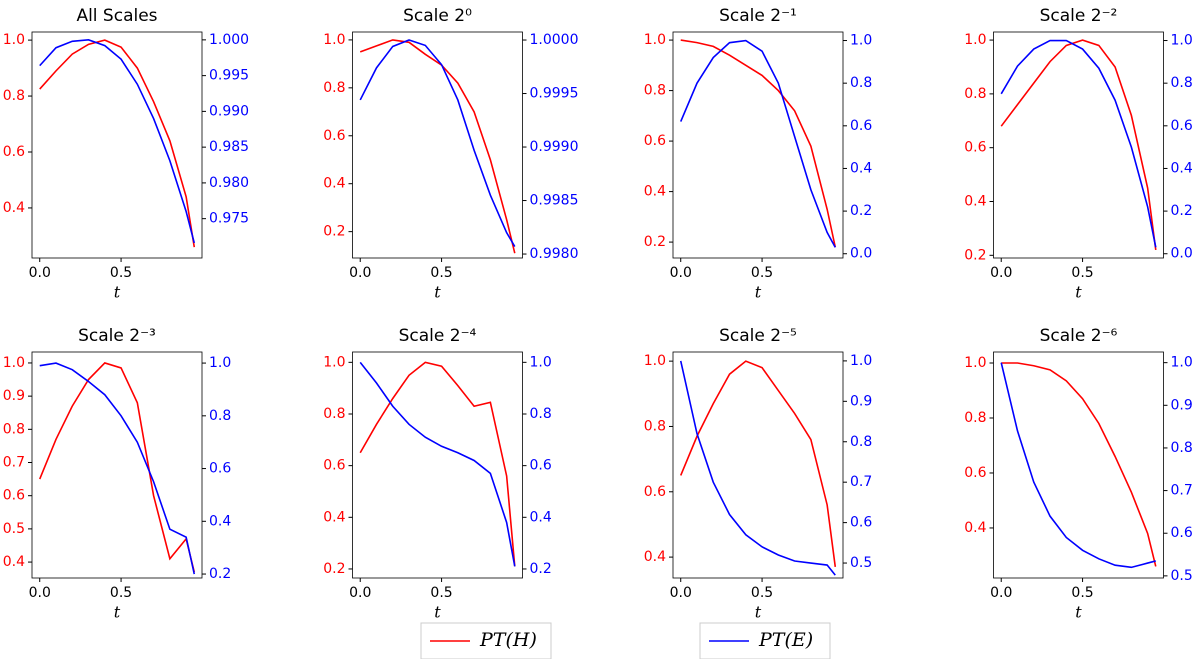 The image size is (1200, 659). What do you see at coordinates (229, 76) in the screenshot?
I see `y2-tick-label: 0.995` at bounding box center [229, 76].